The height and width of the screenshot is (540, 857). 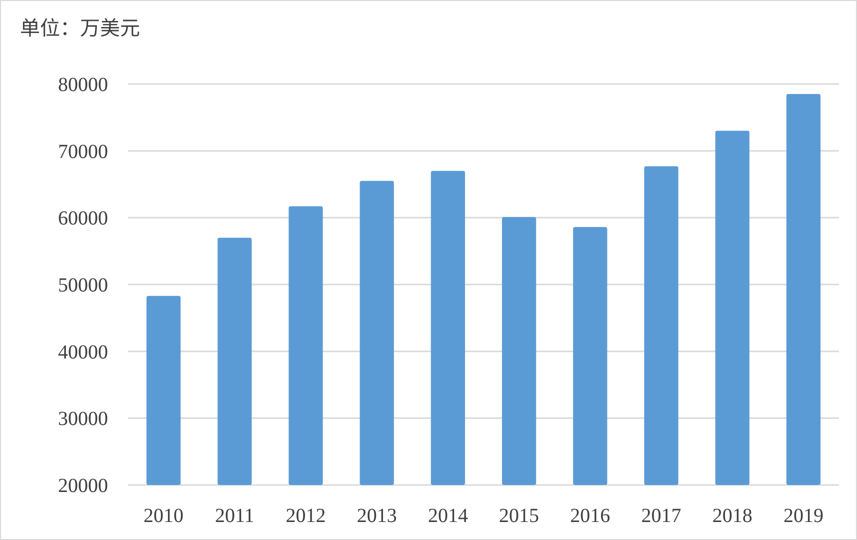 I want to click on y-tick-label: 70000, so click(x=83, y=151).